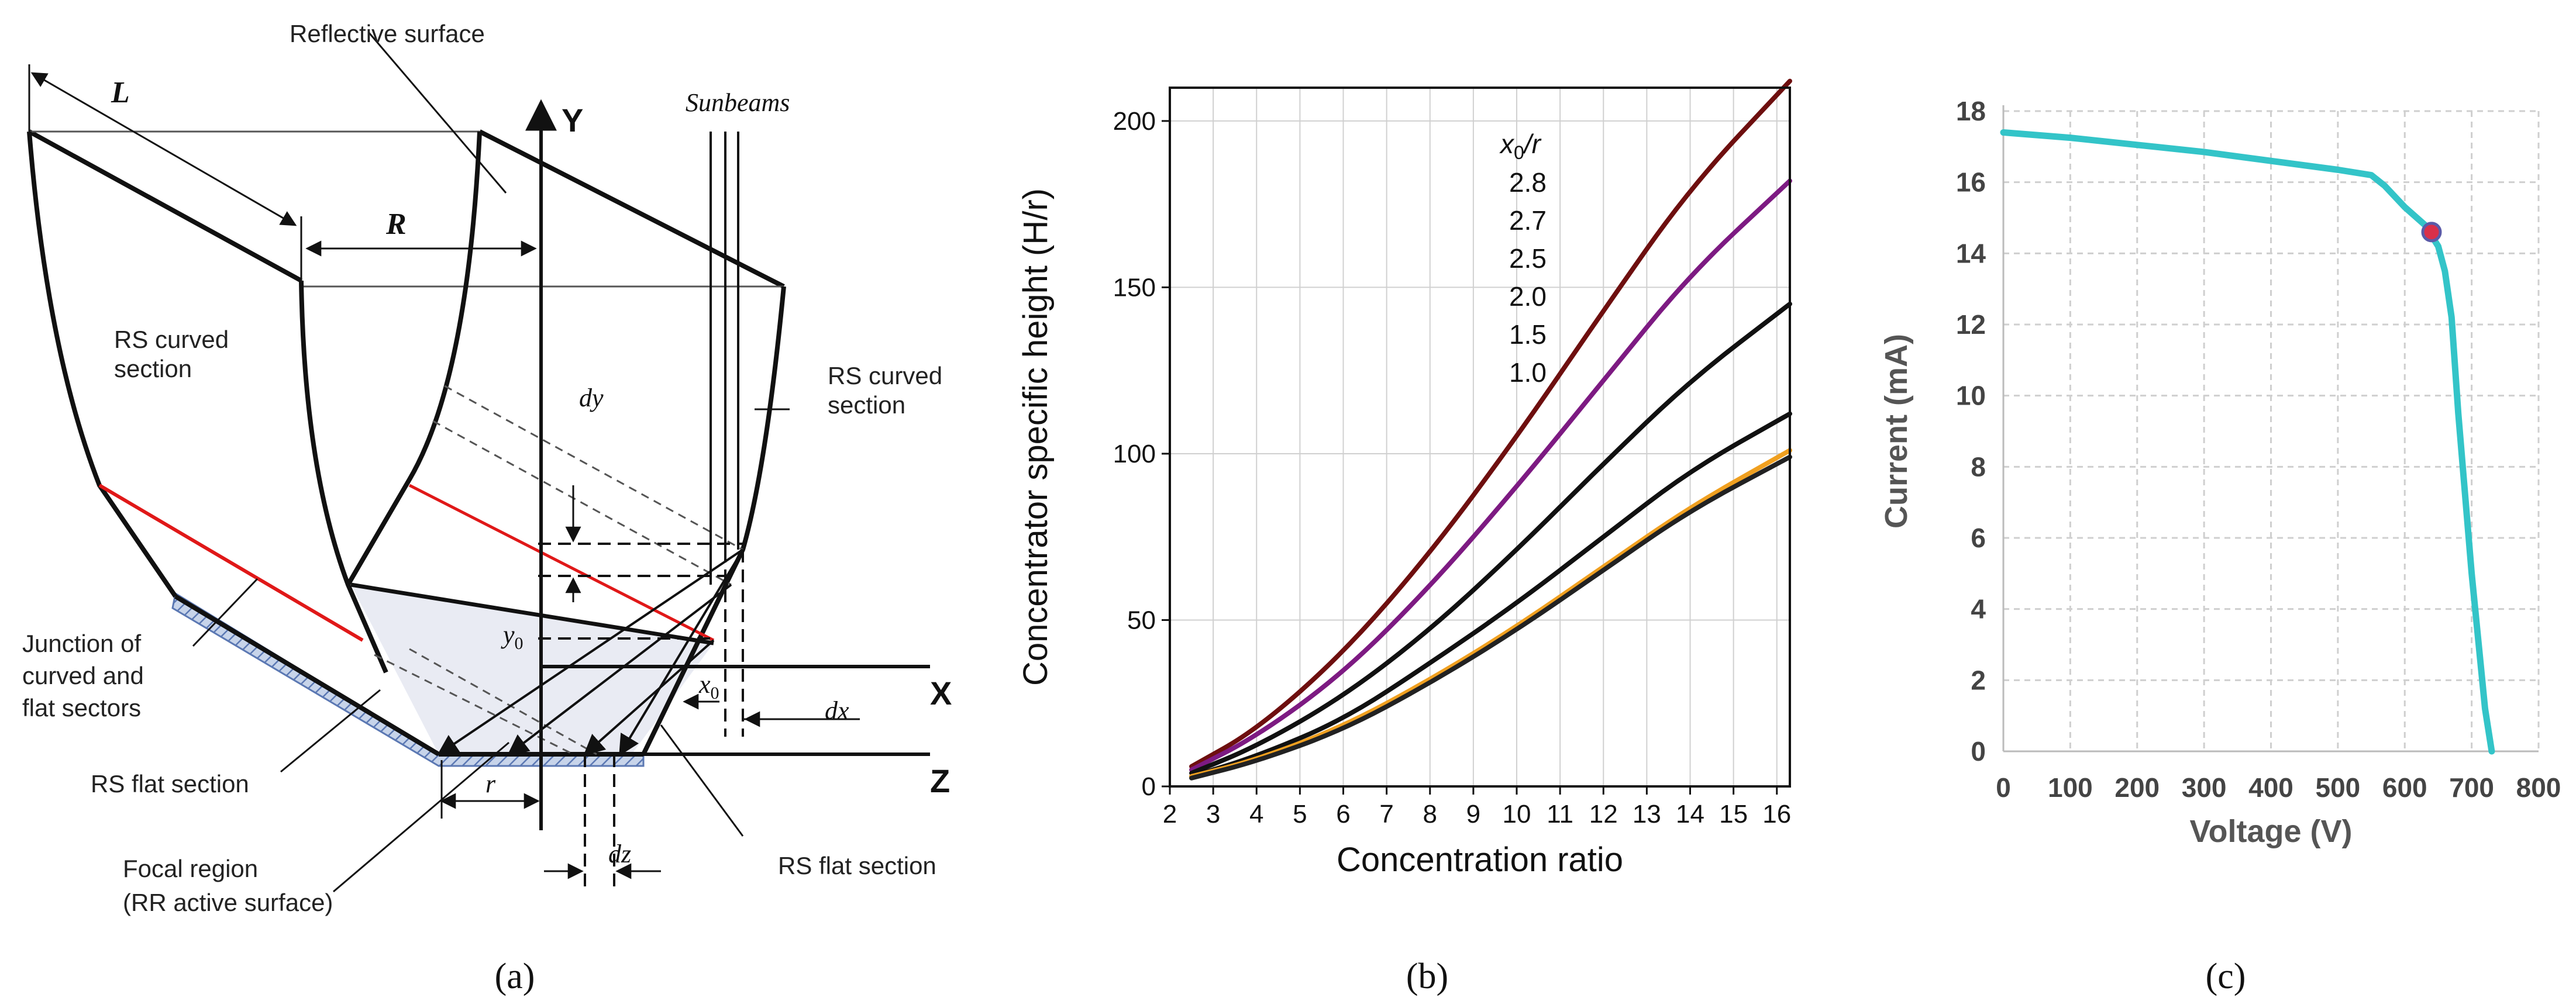  I want to click on b-xtick-label-14: 14, so click(1690, 814).